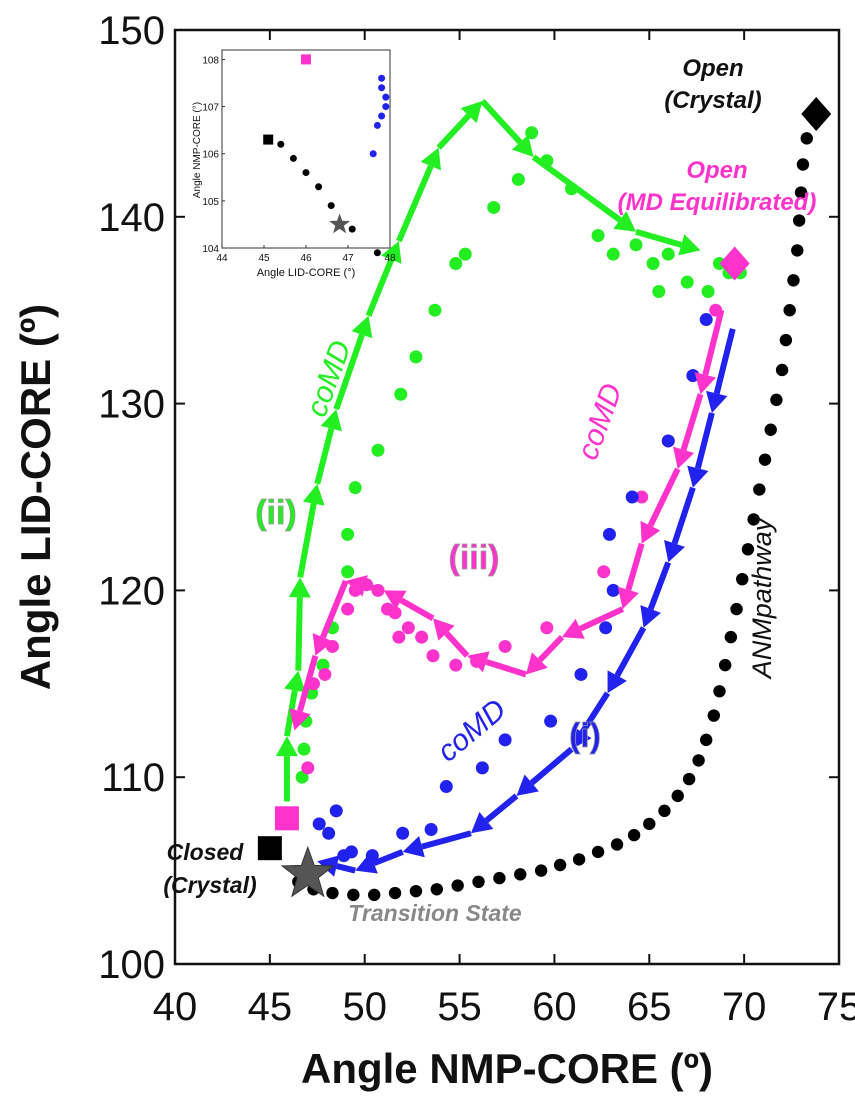 This screenshot has width=855, height=1101. Describe the element at coordinates (744, 1007) in the screenshot. I see `x-tick-label: 70` at that location.